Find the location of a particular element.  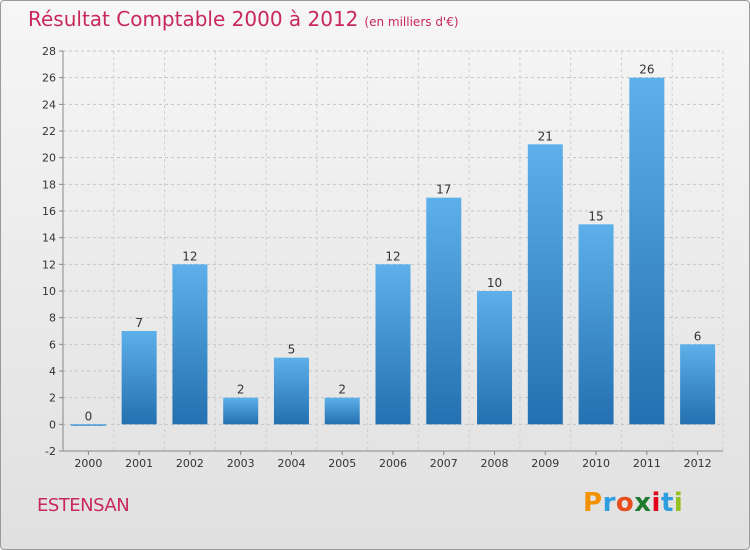

bar-value-label: 5 is located at coordinates (292, 350).